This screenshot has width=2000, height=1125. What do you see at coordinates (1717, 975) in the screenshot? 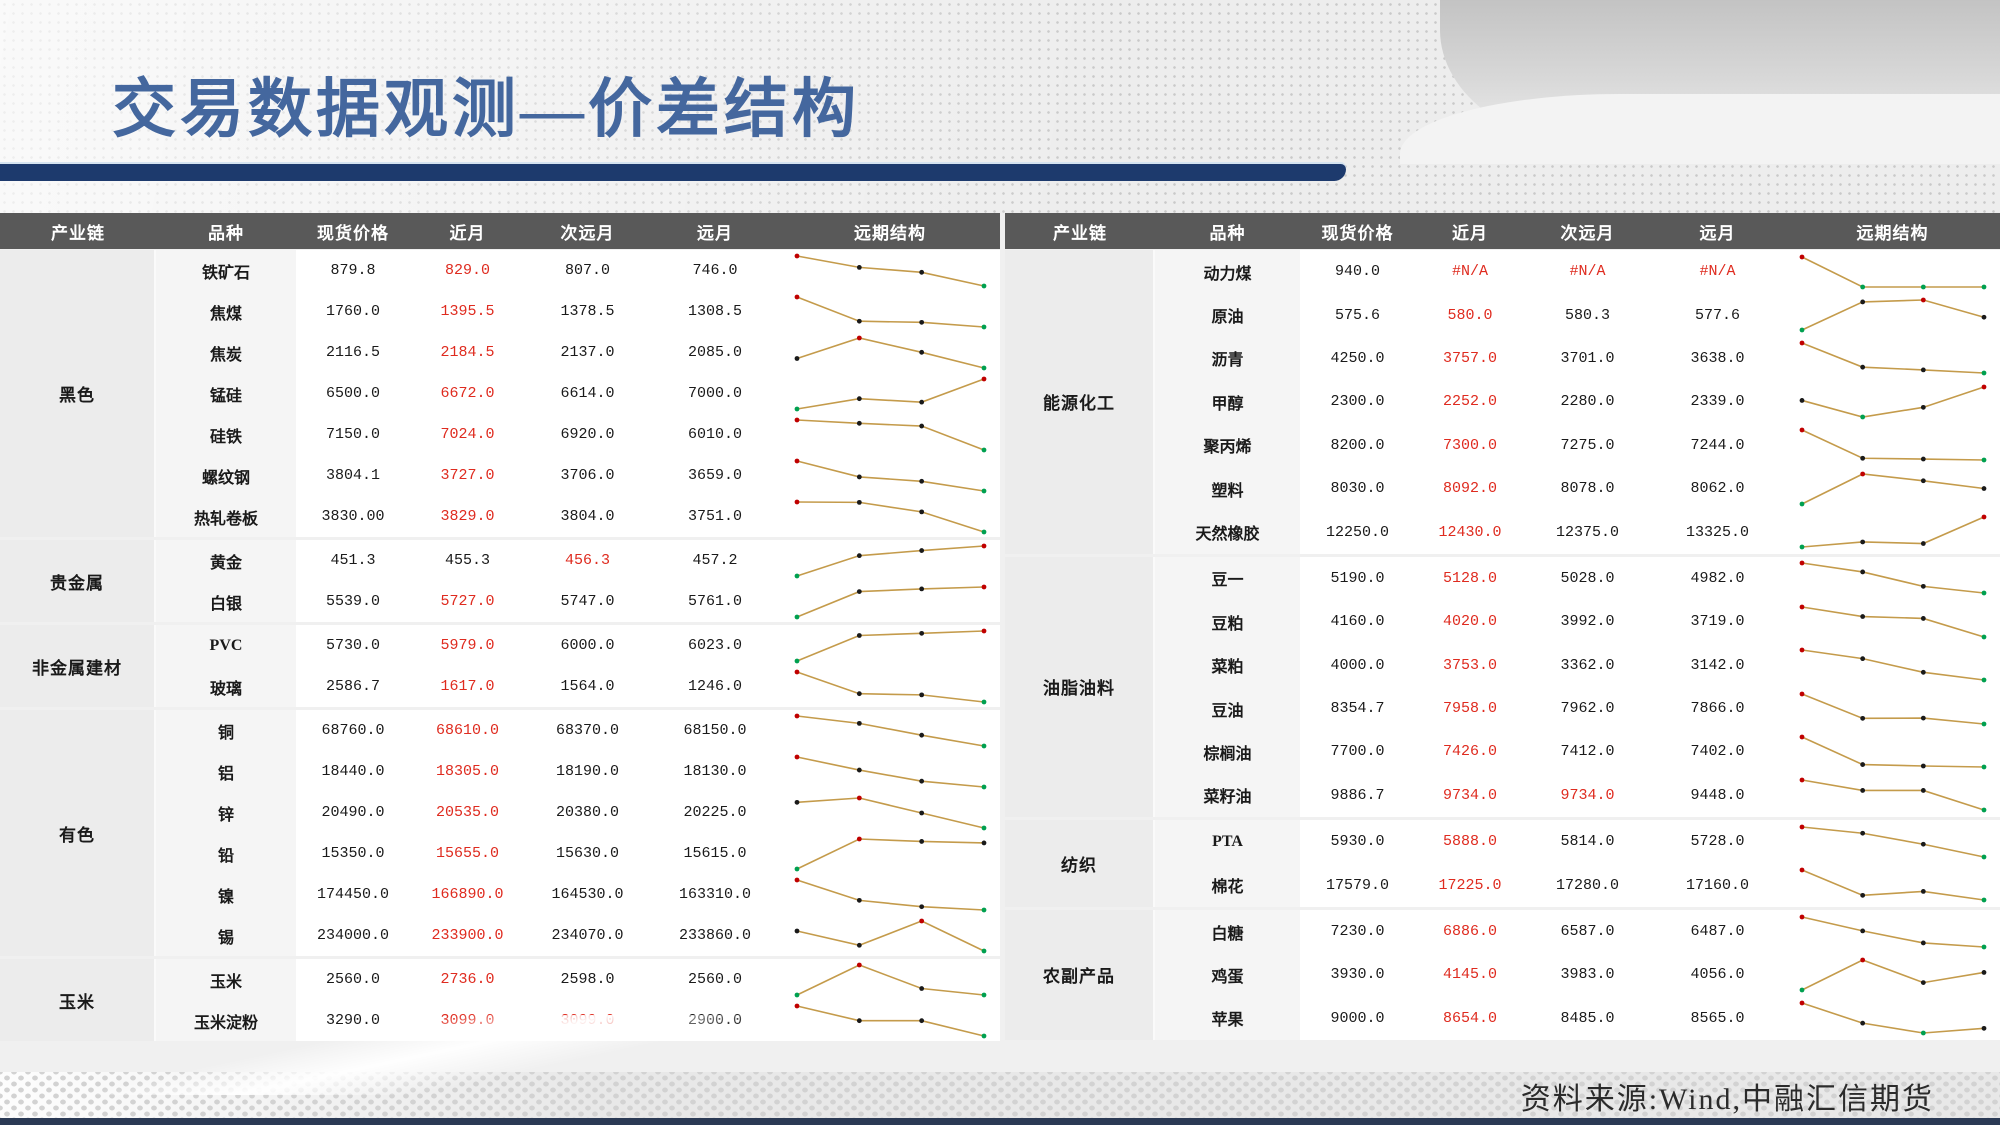
I see `price-cell-far: 4056.0` at bounding box center [1717, 975].